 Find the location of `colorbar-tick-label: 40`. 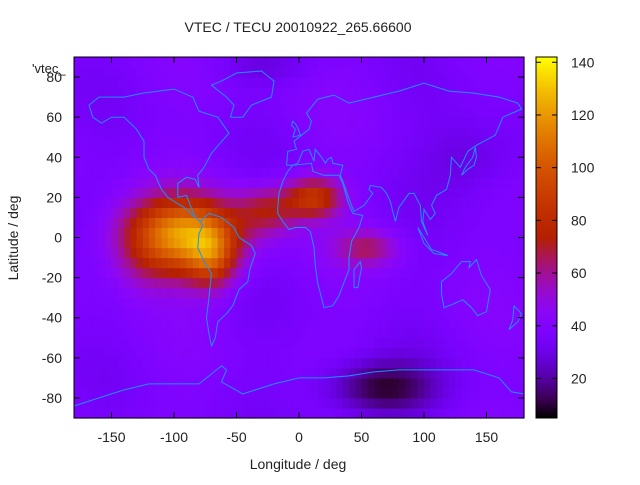

colorbar-tick-label: 40 is located at coordinates (579, 326).